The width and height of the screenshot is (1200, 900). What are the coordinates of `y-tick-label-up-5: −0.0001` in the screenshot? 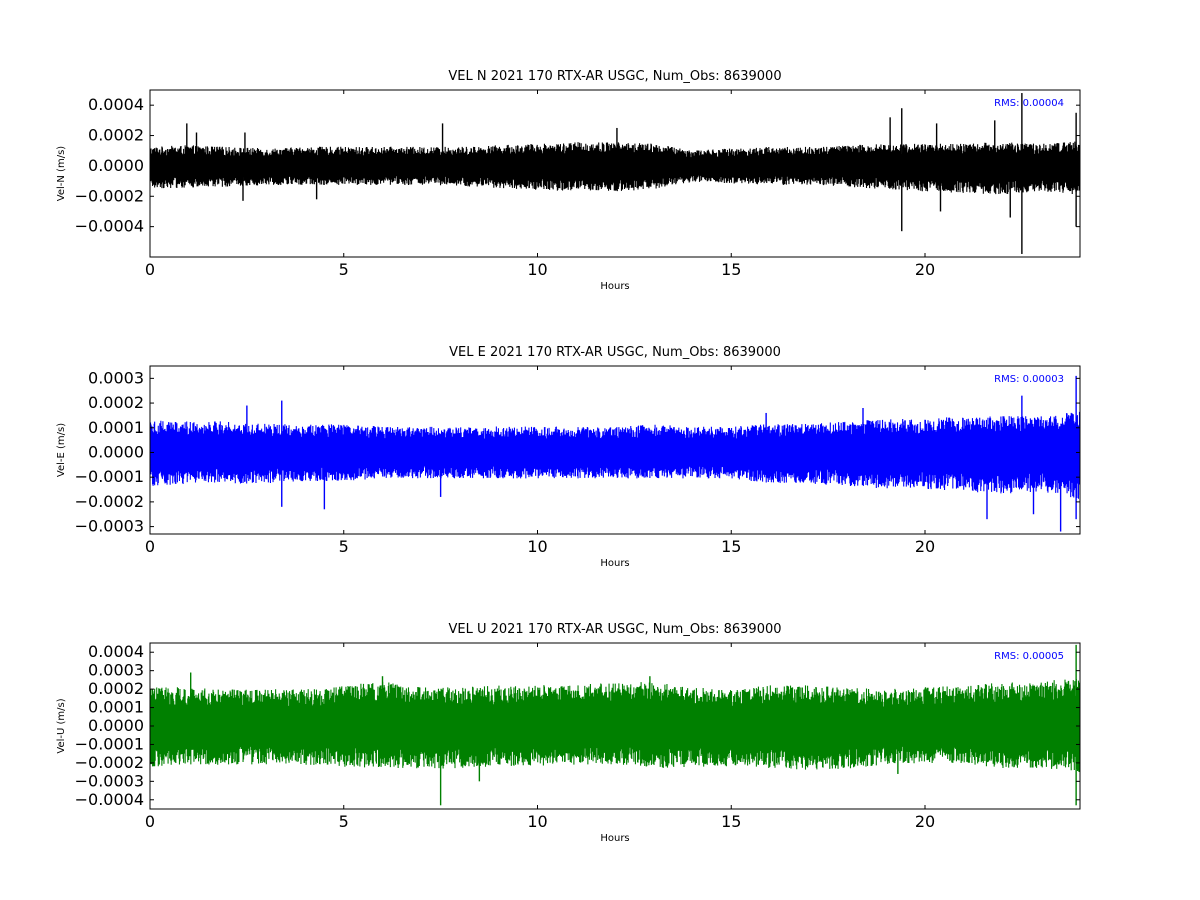 It's located at (109, 743).